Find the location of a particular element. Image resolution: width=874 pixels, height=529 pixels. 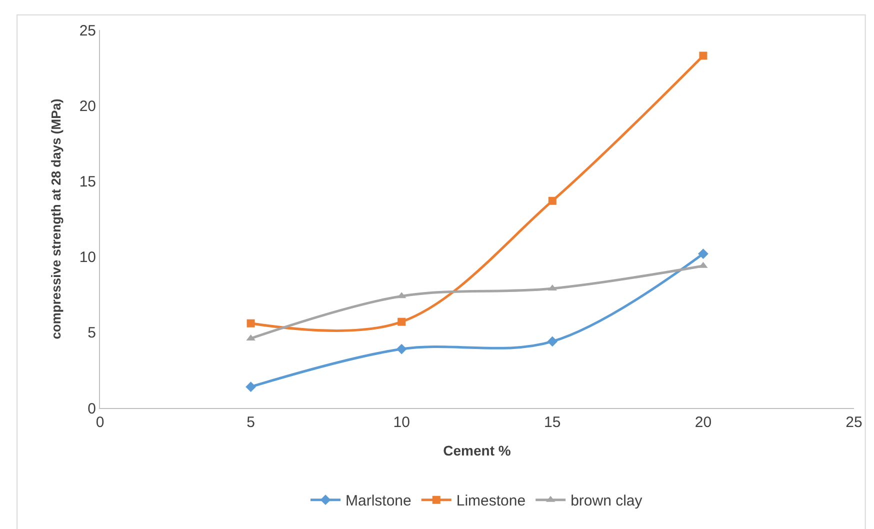

x-tick-label: 25 is located at coordinates (854, 422).